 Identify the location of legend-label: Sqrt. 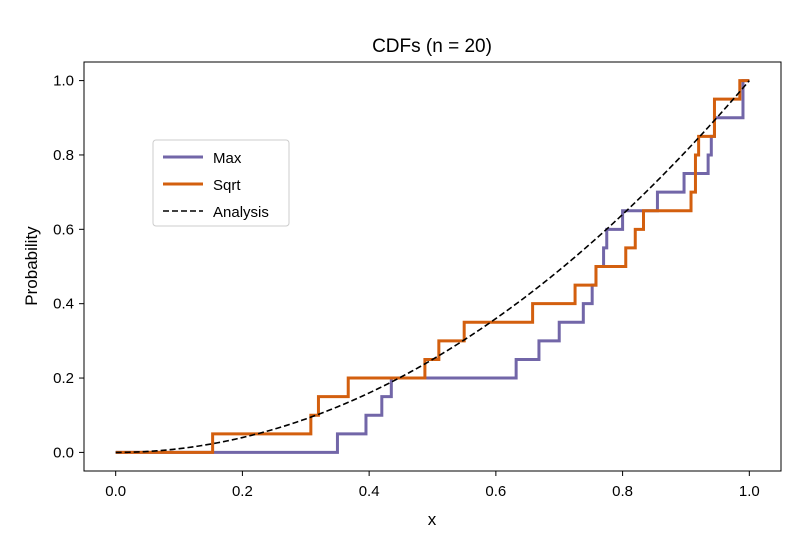
(227, 185).